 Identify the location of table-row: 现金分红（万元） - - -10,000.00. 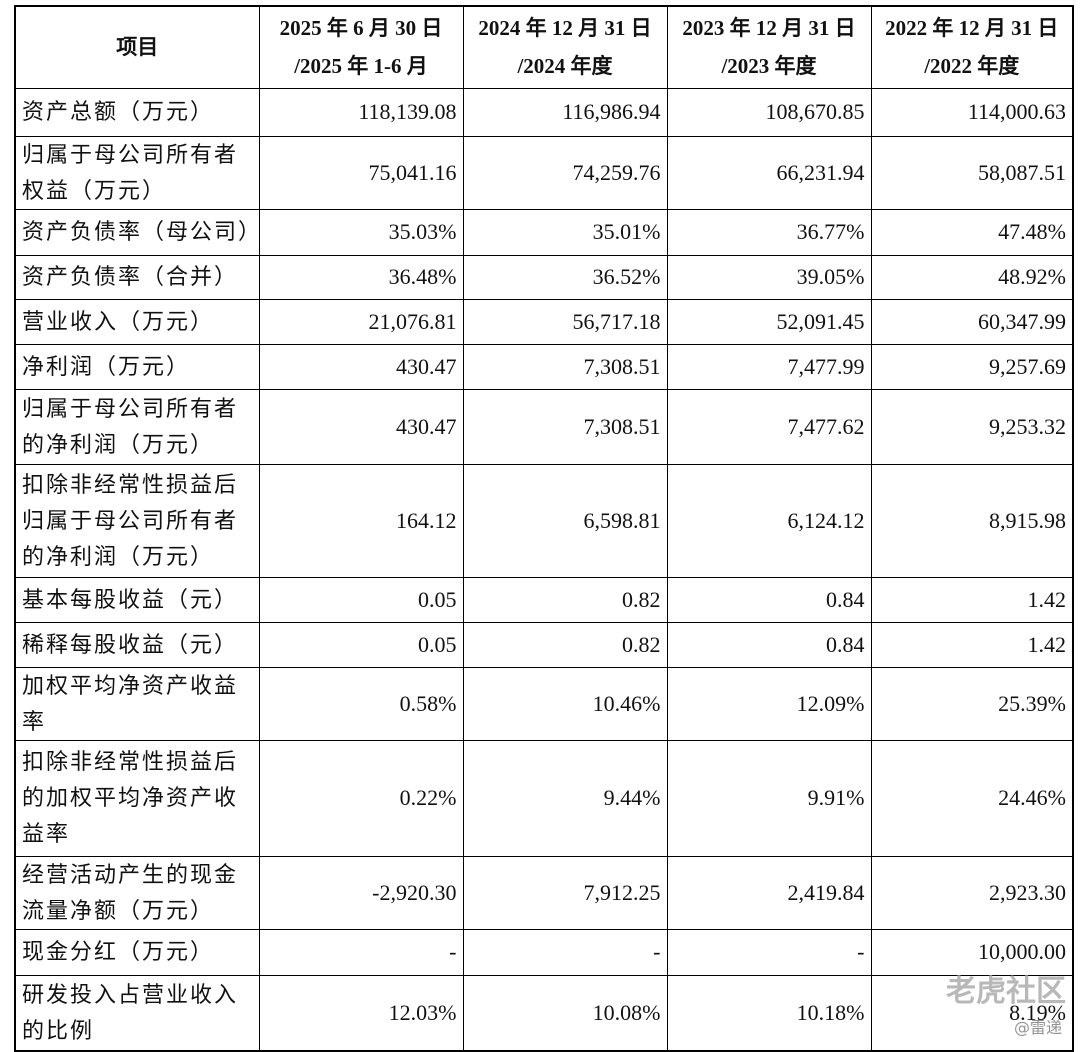
(544, 952).